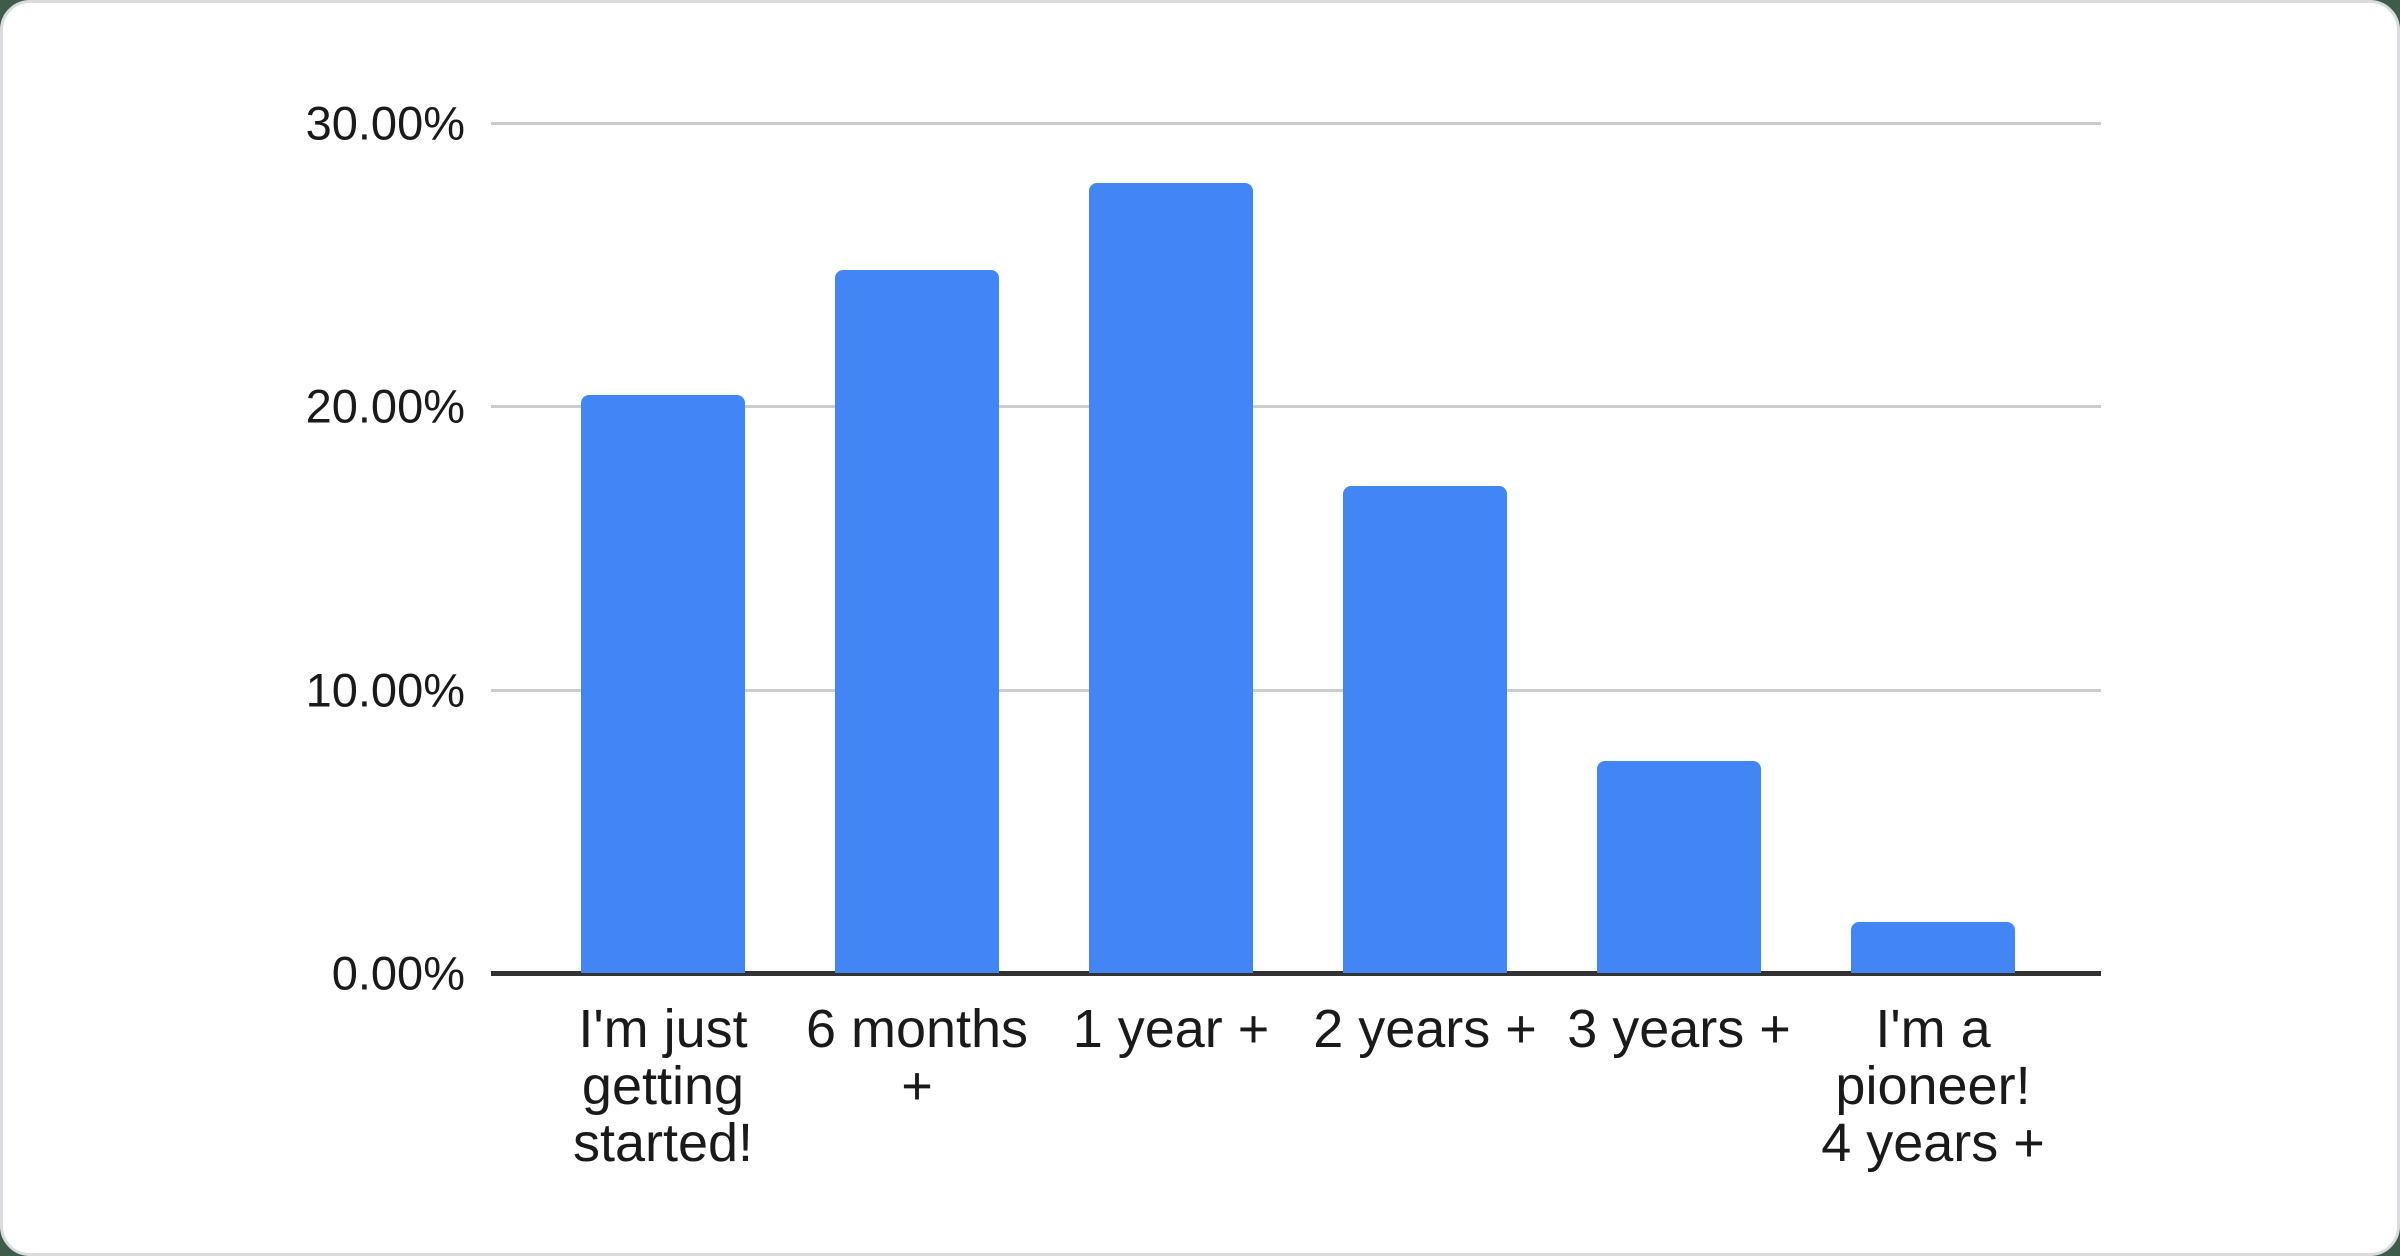 Image resolution: width=2400 pixels, height=1256 pixels. Describe the element at coordinates (385, 123) in the screenshot. I see `y-axis-tick-label: 30.00%` at that location.